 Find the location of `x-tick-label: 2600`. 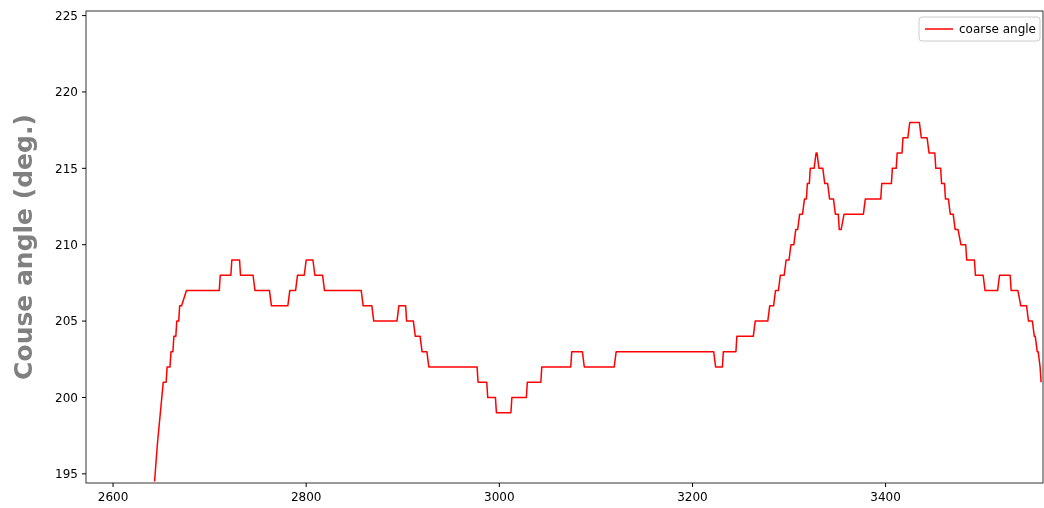

x-tick-label: 2600 is located at coordinates (113, 497).